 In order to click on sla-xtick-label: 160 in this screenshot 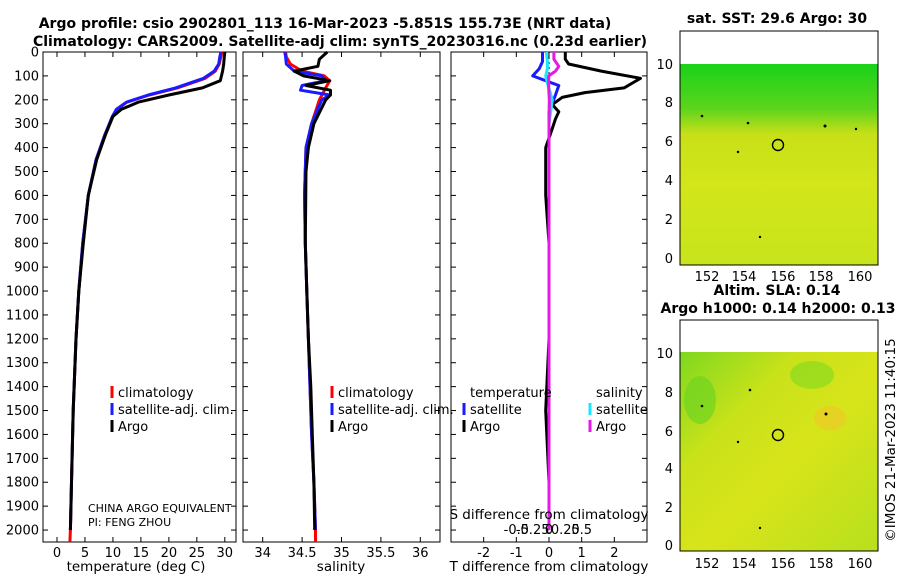, I will do `click(860, 564)`.